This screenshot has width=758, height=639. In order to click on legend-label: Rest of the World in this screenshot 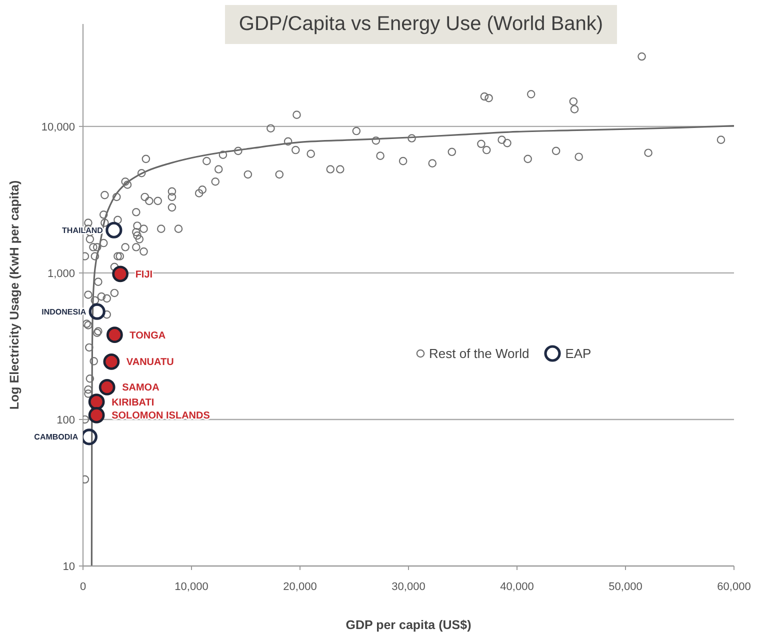, I will do `click(479, 353)`.